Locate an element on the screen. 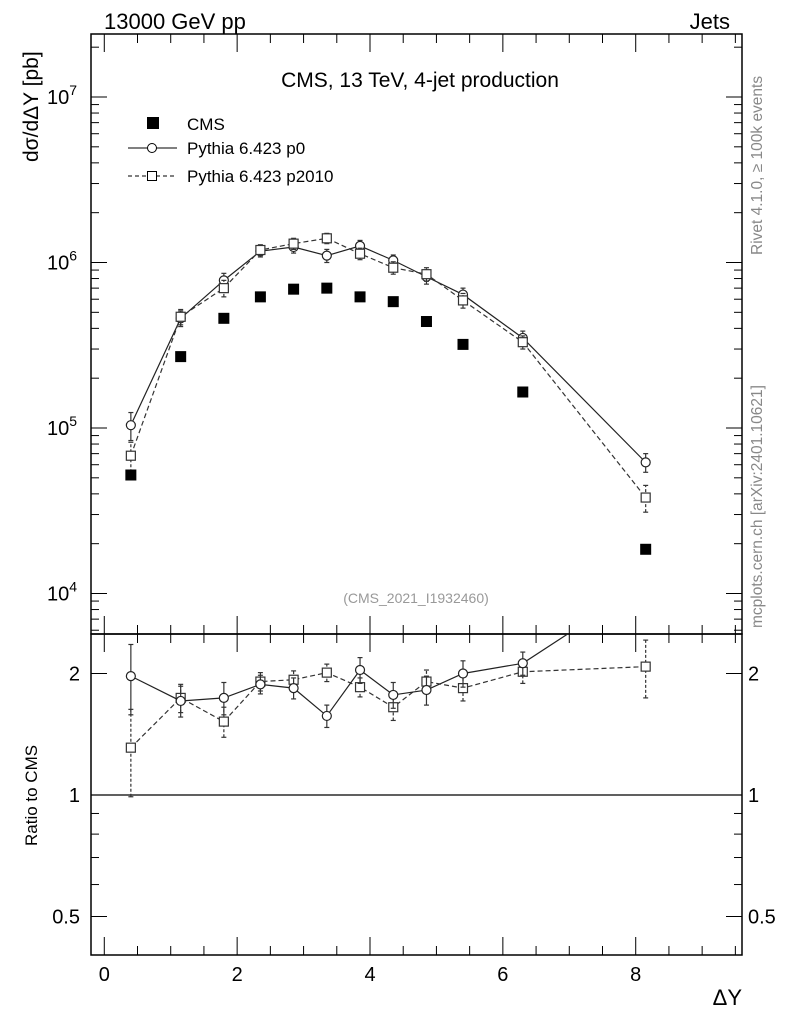 The height and width of the screenshot is (1024, 786). ratio-y-tick-label-right: 1 is located at coordinates (753, 796).